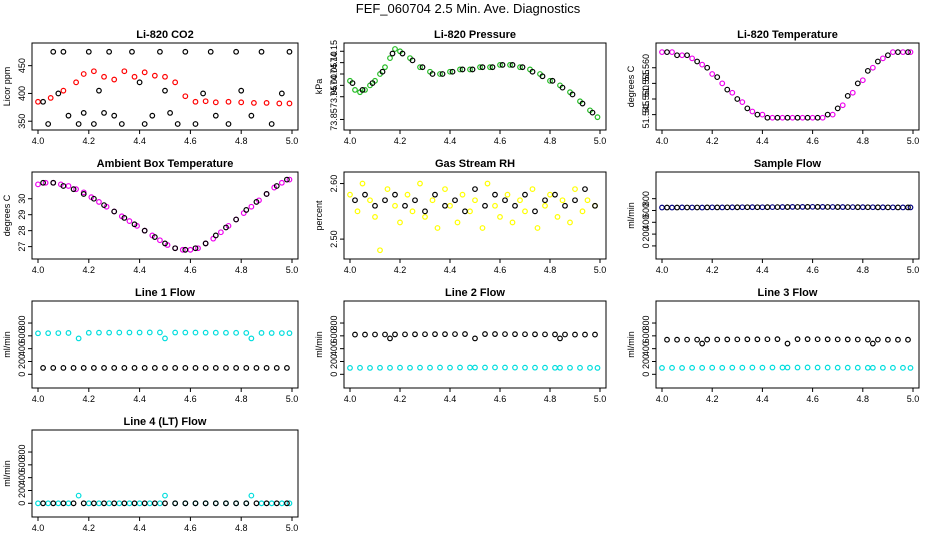  Describe the element at coordinates (165, 86) in the screenshot. I see `plot-frame` at that location.